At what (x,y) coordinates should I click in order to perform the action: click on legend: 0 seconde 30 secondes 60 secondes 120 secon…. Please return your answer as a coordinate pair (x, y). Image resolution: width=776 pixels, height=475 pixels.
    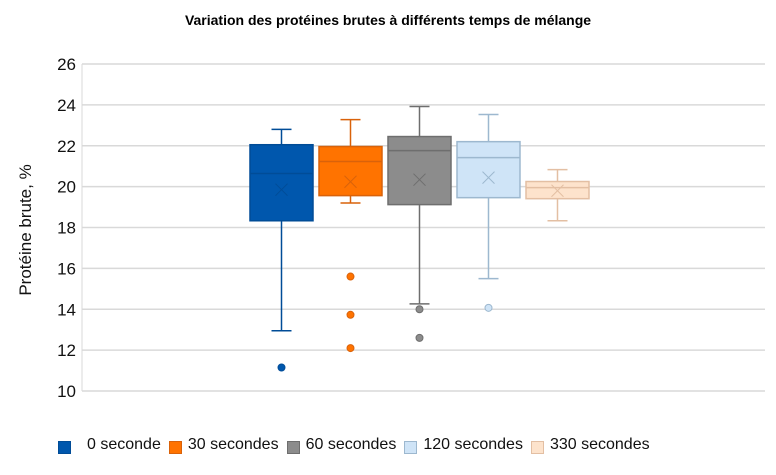
    Looking at the image, I should click on (358, 445).